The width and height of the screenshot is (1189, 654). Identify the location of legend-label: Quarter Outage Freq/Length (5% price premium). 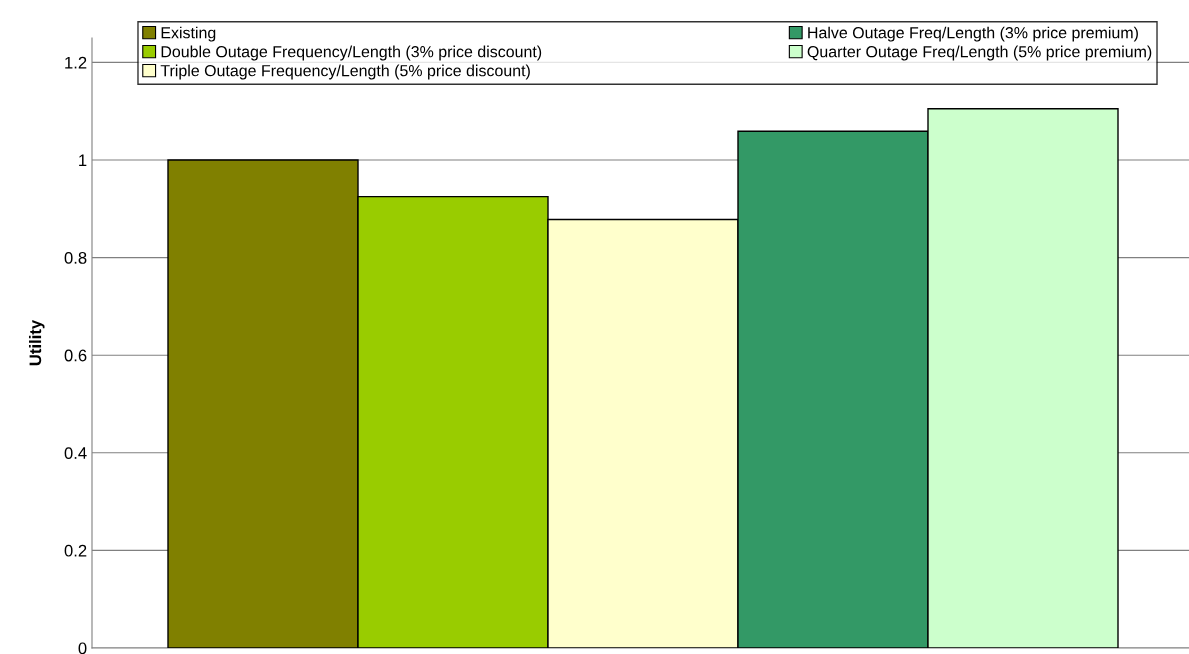
(979, 53).